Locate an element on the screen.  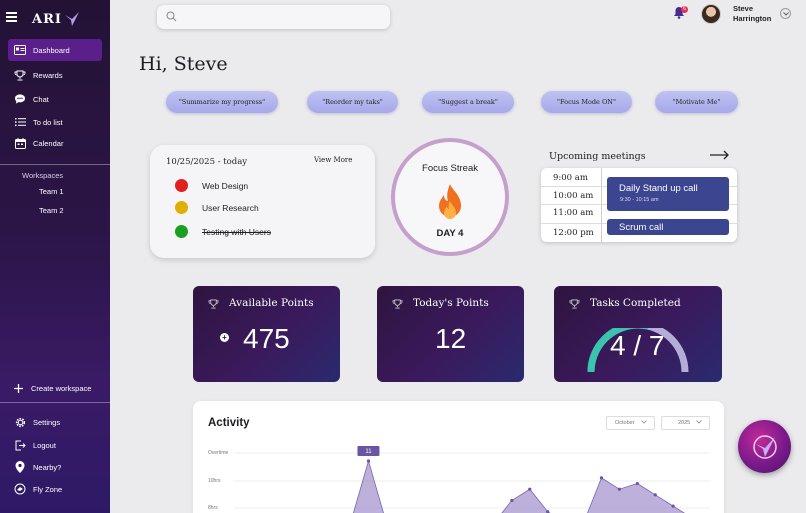
activity-chart: 11 is located at coordinates (472, 479).